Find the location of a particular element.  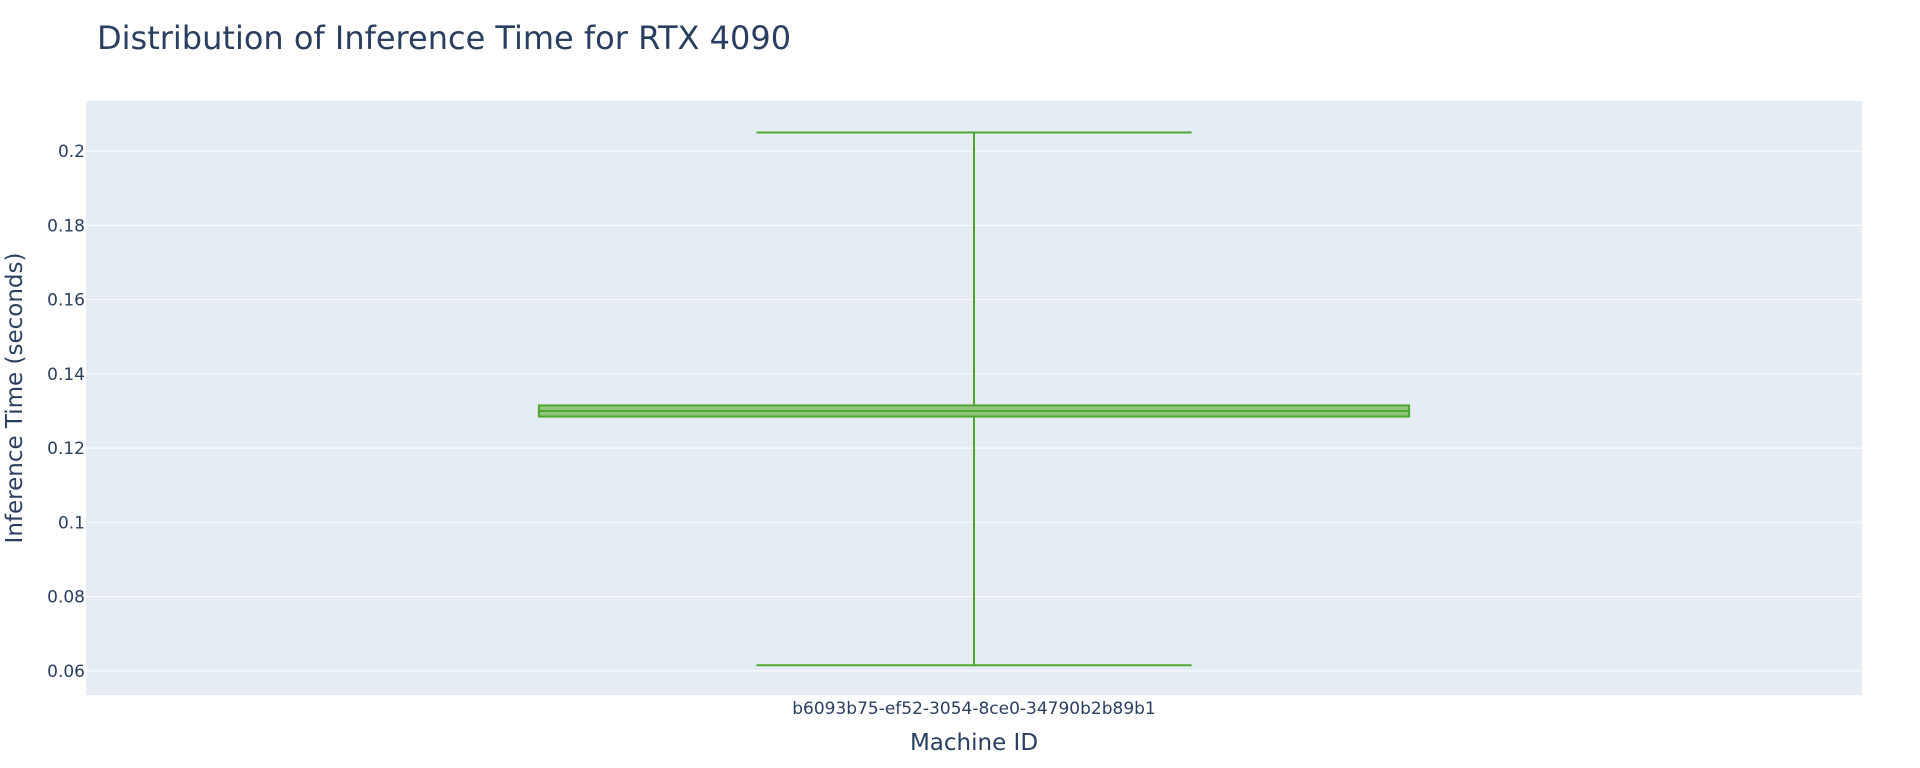

y-tick-labels: 0.06 0.08 0.1 0.12 0.14 0.16 0.18 0.2 is located at coordinates (66, 412).